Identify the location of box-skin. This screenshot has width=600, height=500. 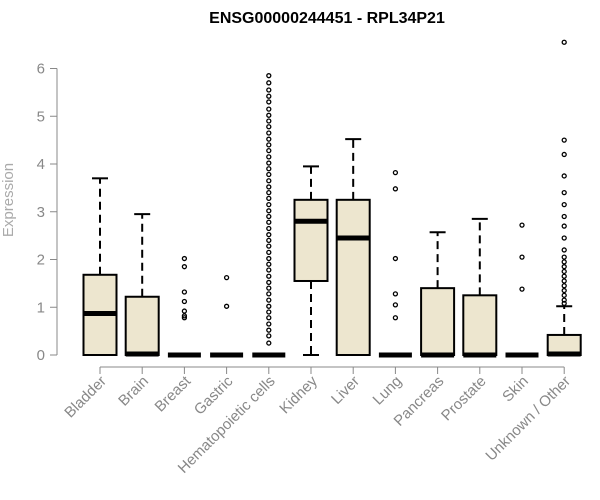
(522, 290).